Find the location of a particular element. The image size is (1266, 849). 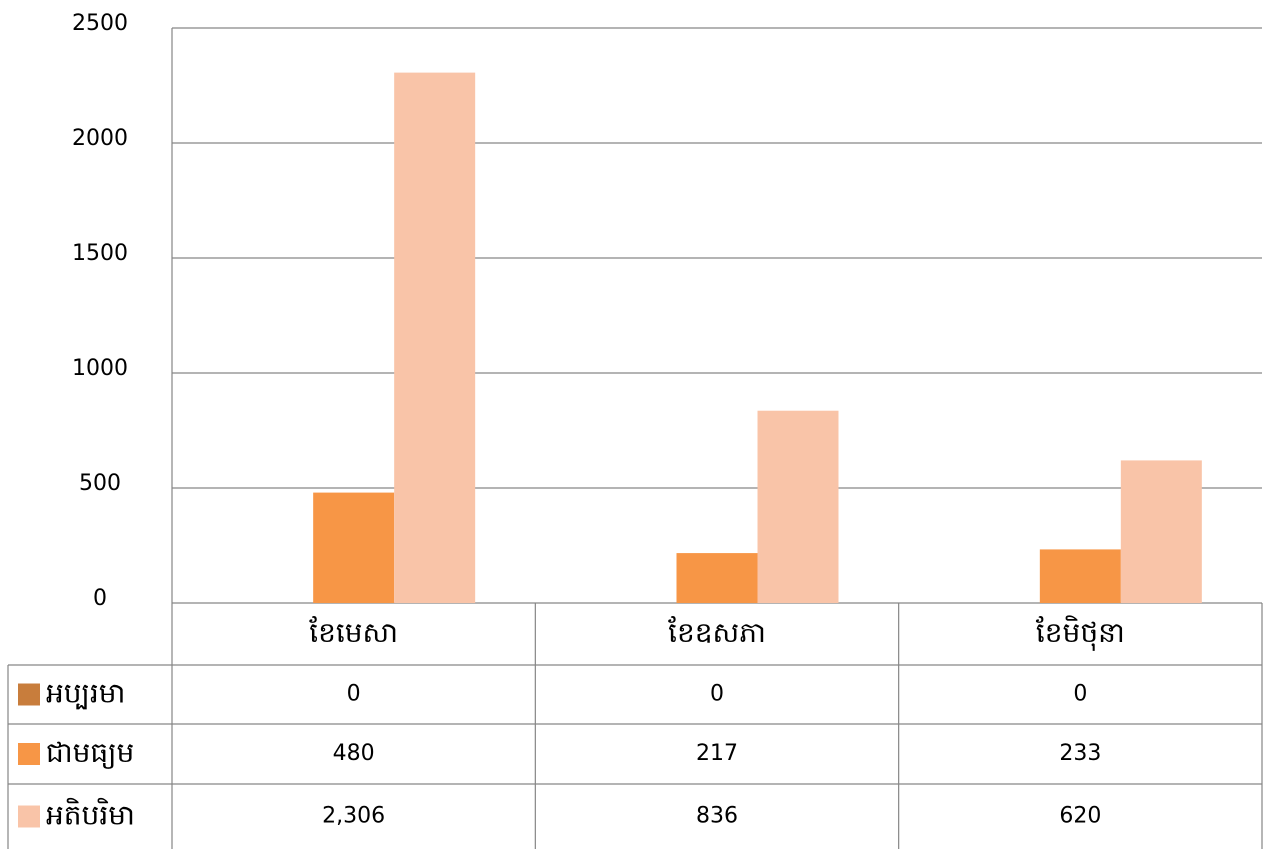

table-value: 620 is located at coordinates (1080, 816).